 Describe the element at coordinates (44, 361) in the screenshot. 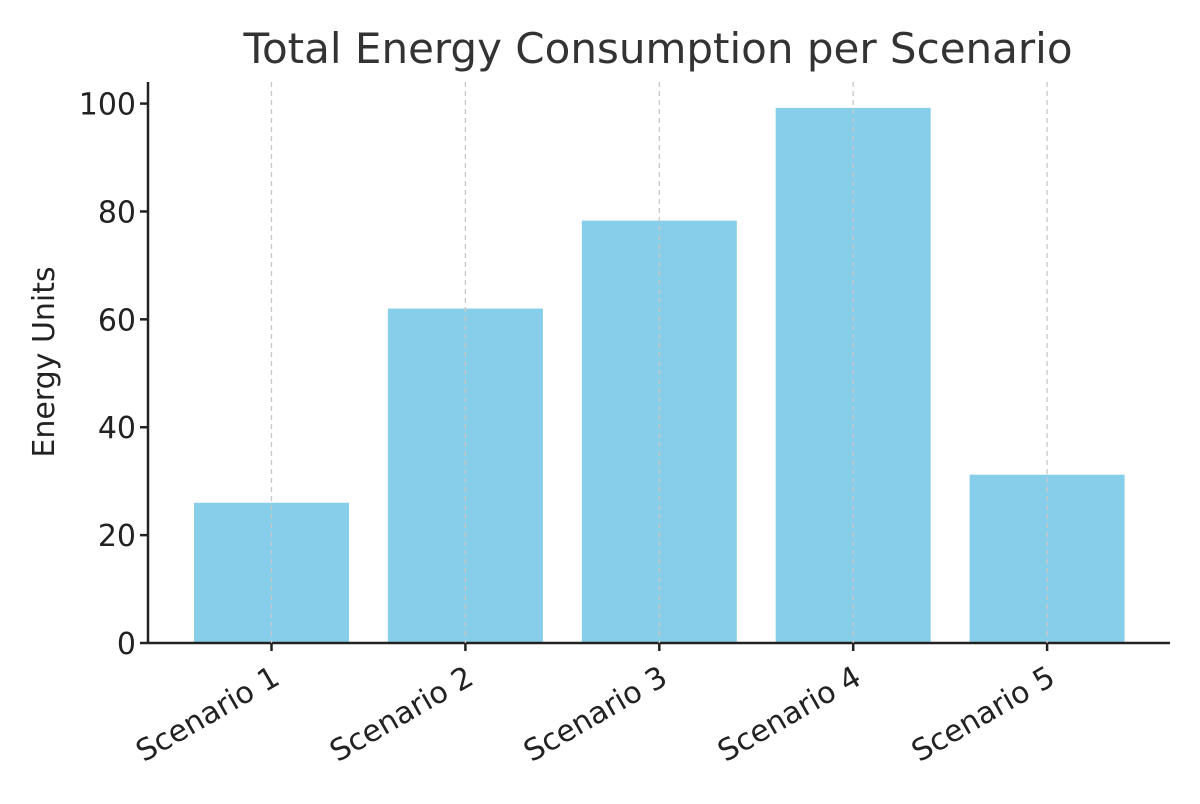

I see `y-axis-label: Energy Units` at that location.